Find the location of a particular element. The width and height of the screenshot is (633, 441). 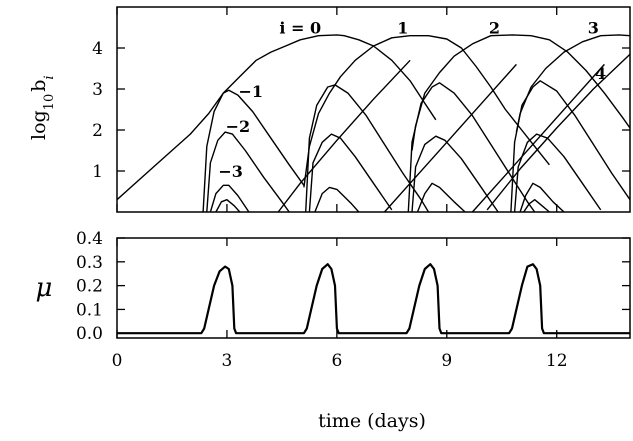

x-tick-label: 6 is located at coordinates (336, 361).